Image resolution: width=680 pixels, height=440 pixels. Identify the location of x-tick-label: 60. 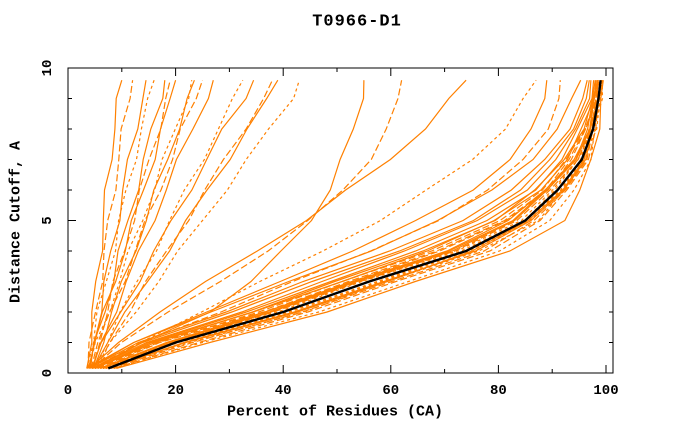
(390, 391).